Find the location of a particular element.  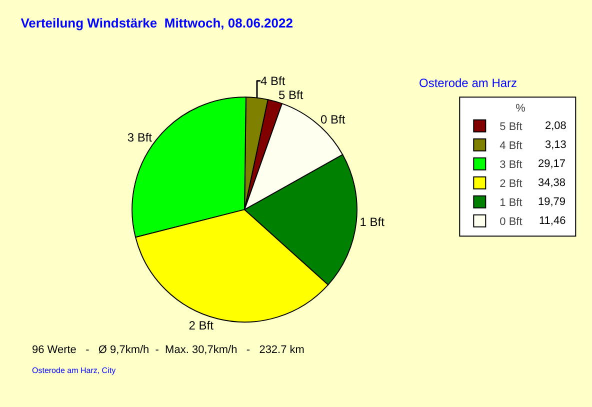

data-label: 29,17 is located at coordinates (552, 164).